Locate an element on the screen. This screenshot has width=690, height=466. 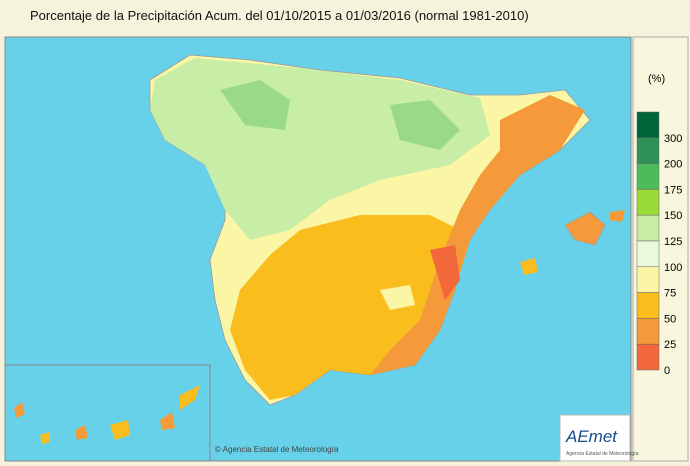
legend-label: 75 is located at coordinates (670, 294).